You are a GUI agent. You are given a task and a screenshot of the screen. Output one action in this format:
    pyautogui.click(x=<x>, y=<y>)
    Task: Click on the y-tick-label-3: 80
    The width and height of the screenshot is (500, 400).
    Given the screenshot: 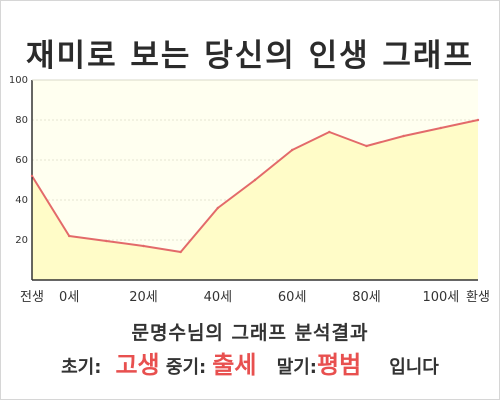 What is the action you would take?
    pyautogui.click(x=21, y=120)
    